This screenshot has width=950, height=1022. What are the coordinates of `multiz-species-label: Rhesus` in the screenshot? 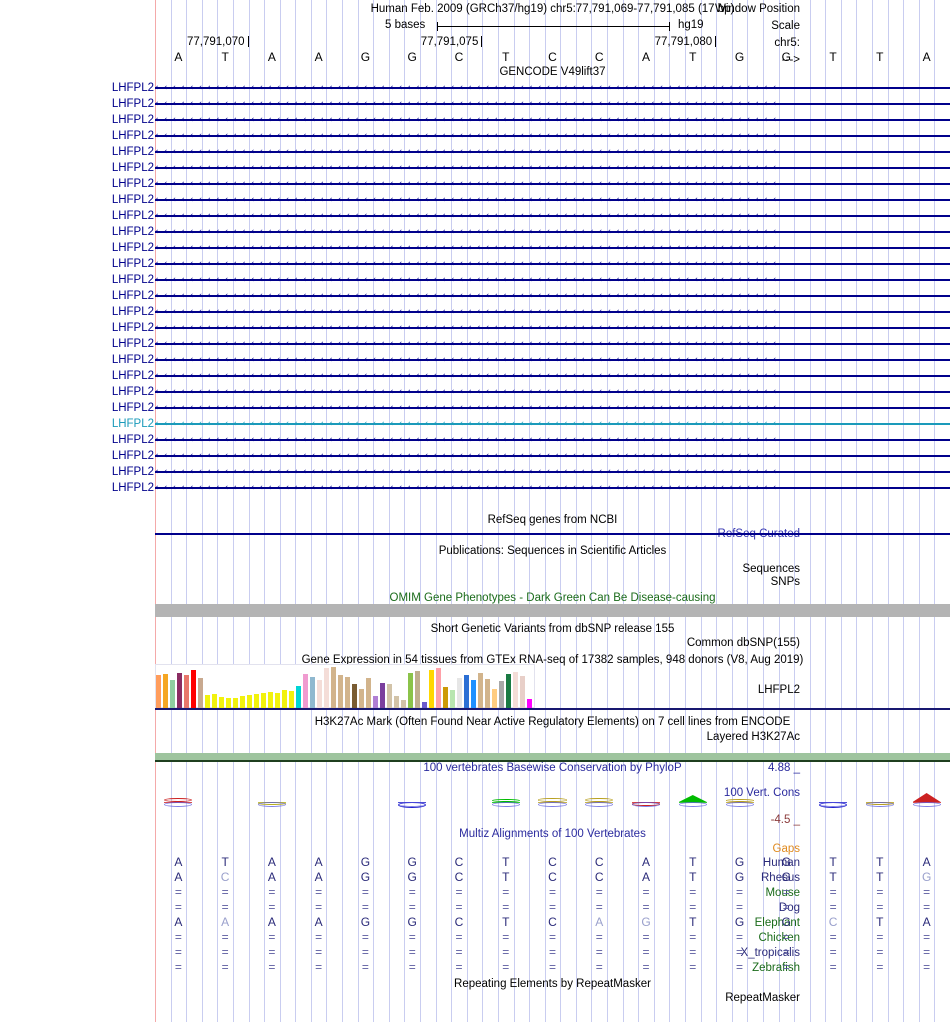 It's located at (780, 878).